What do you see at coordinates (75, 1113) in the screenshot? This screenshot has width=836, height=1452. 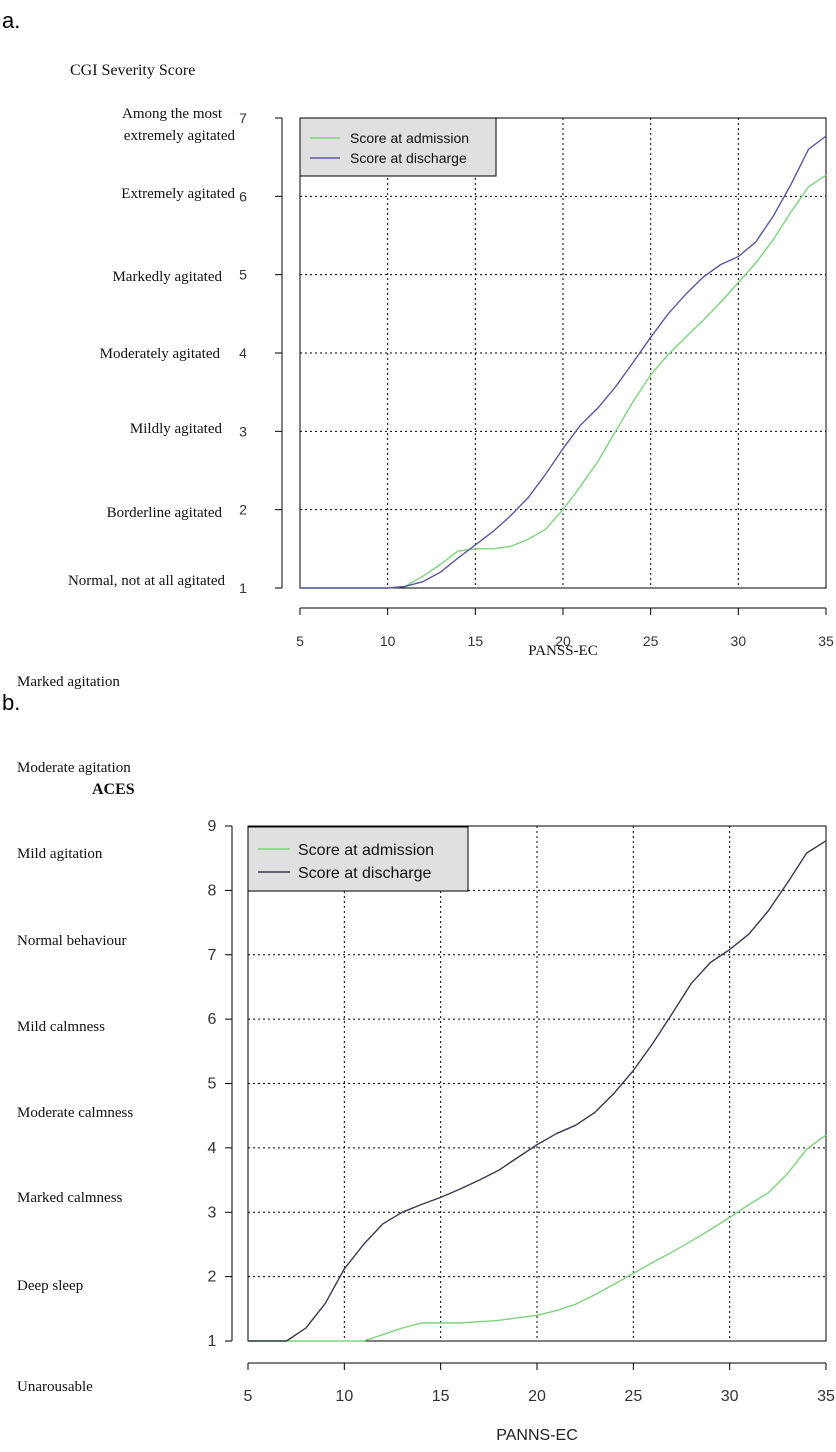 I see `level-label-3: Moderate calmness` at bounding box center [75, 1113].